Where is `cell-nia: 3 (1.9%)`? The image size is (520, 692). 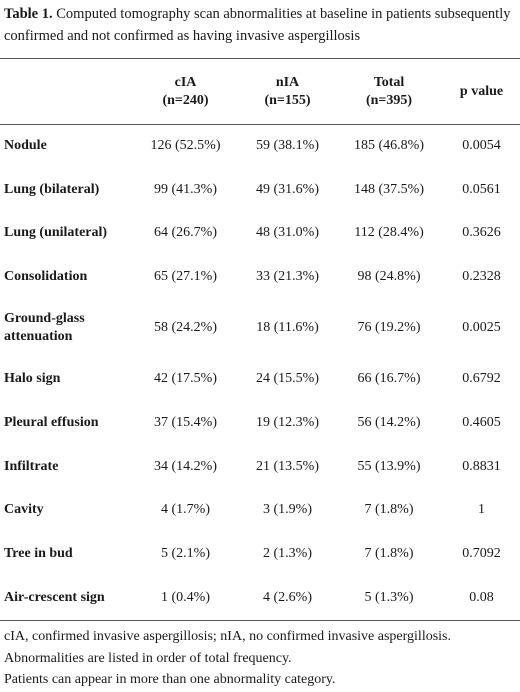
cell-nia: 3 (1.9%) is located at coordinates (287, 510).